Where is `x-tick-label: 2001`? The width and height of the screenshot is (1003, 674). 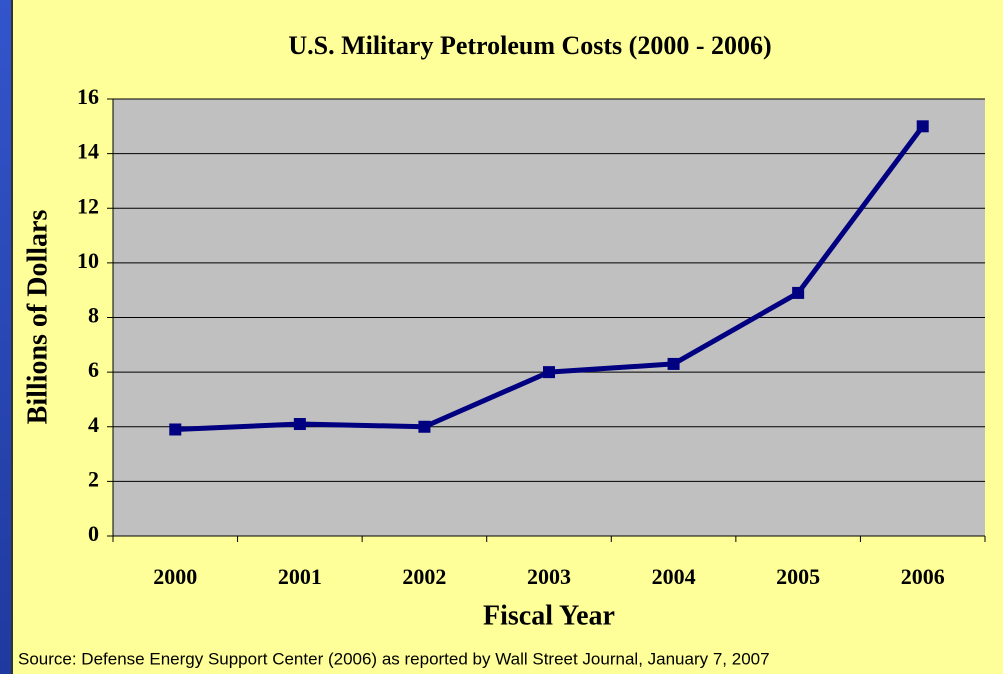 x-tick-label: 2001 is located at coordinates (300, 576).